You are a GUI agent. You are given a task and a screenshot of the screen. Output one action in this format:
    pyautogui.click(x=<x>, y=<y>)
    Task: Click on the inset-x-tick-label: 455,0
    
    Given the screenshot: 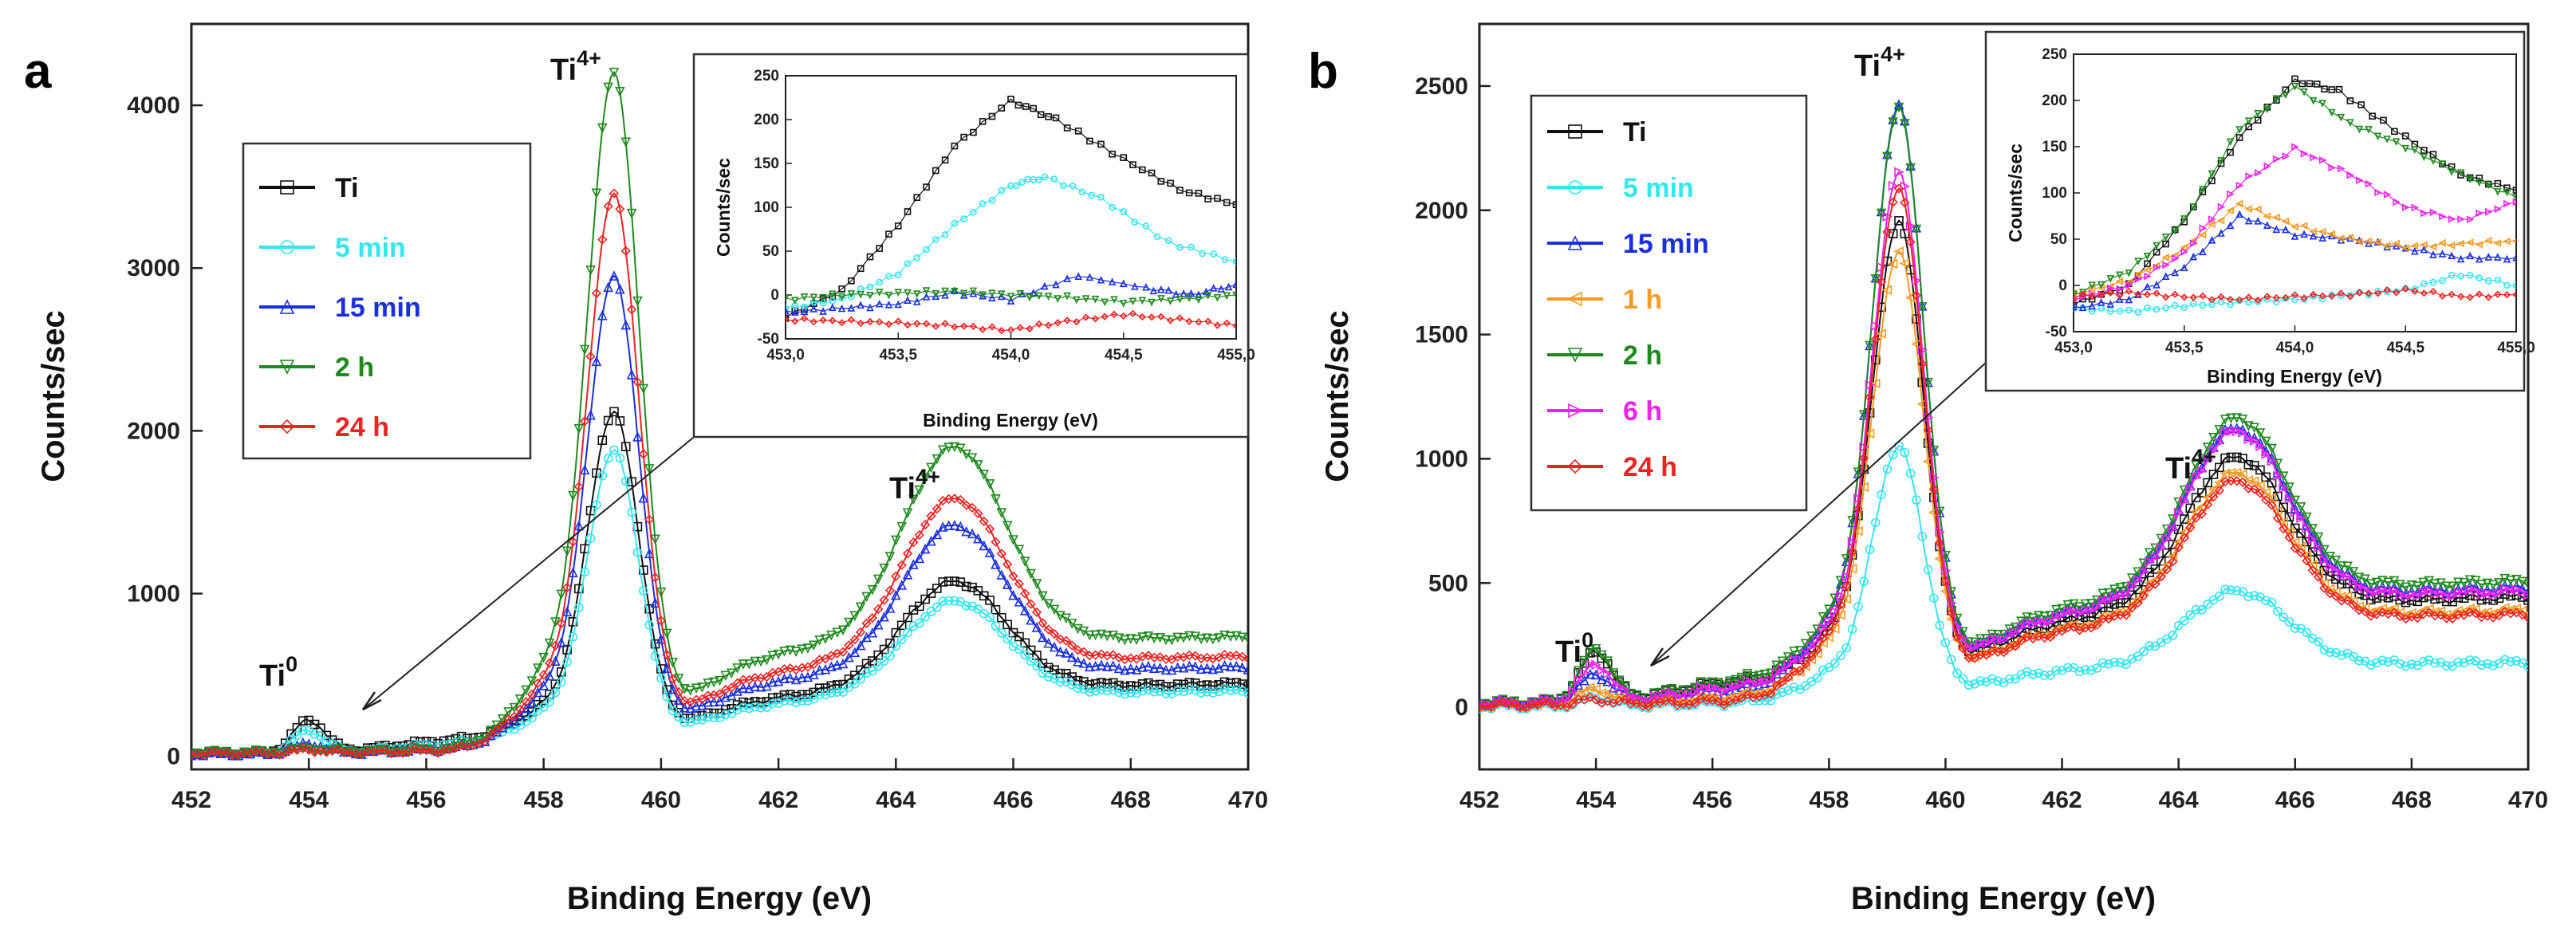 What is the action you would take?
    pyautogui.click(x=1236, y=355)
    